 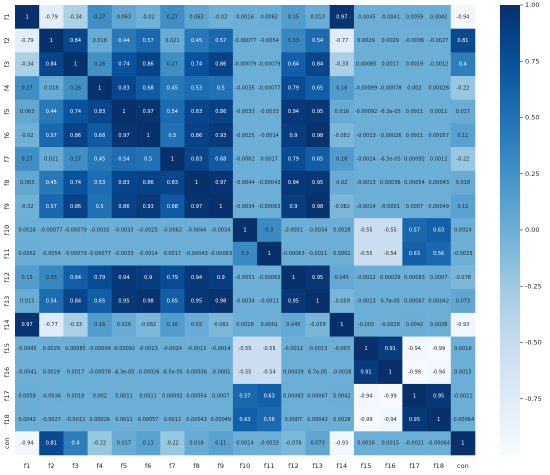 I want to click on cell-label: -0.00099, so click(x=99, y=349).